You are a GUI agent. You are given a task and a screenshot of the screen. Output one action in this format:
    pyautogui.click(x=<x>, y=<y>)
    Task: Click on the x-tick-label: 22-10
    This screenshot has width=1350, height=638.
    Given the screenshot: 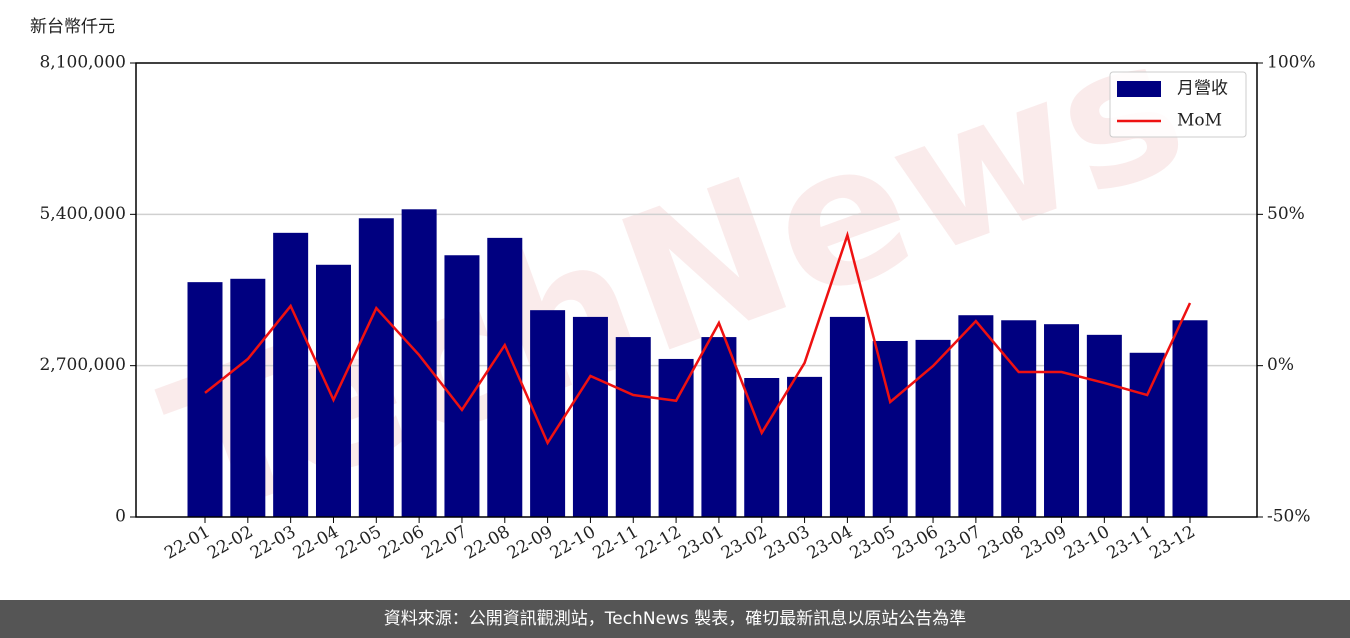 What is the action you would take?
    pyautogui.click(x=573, y=543)
    